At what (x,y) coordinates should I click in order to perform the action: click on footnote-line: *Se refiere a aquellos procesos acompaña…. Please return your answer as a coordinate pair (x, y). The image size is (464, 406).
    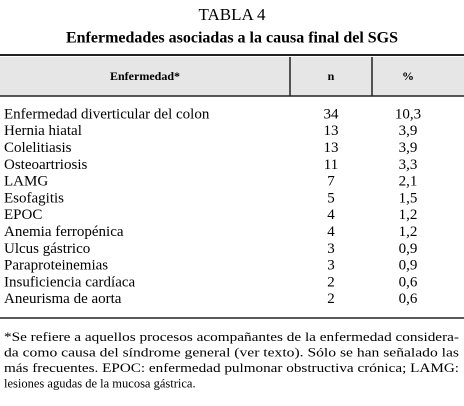
    Looking at the image, I should click on (231, 337).